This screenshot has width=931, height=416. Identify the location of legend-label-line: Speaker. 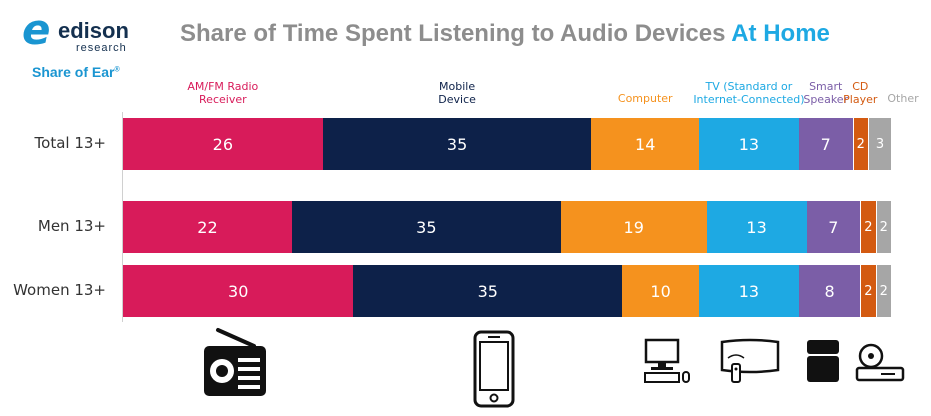
(826, 99).